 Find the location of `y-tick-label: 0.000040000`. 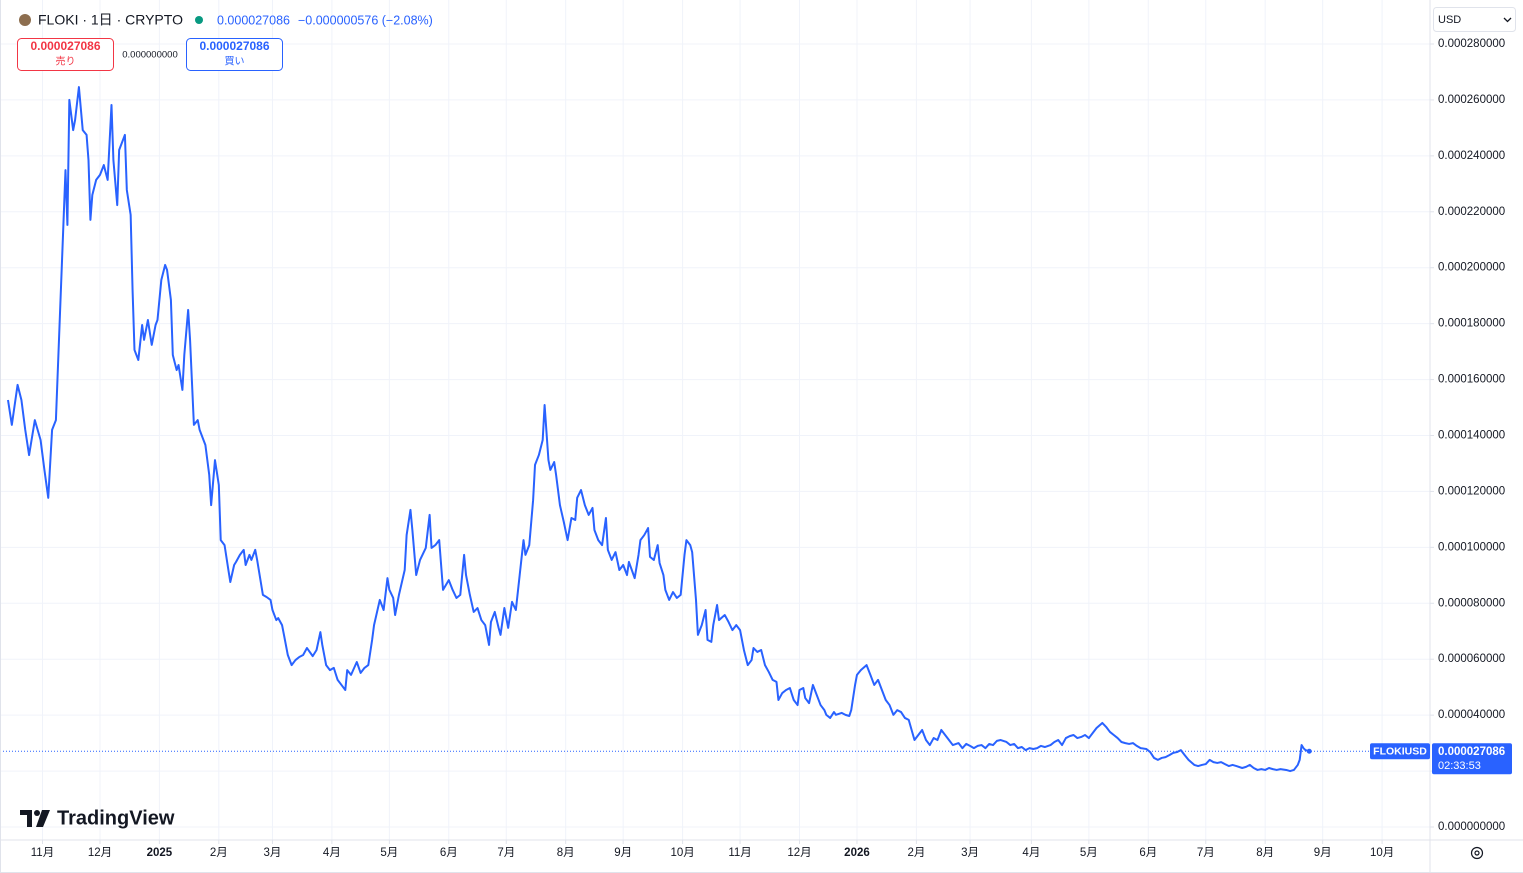

y-tick-label: 0.000040000 is located at coordinates (1471, 715).